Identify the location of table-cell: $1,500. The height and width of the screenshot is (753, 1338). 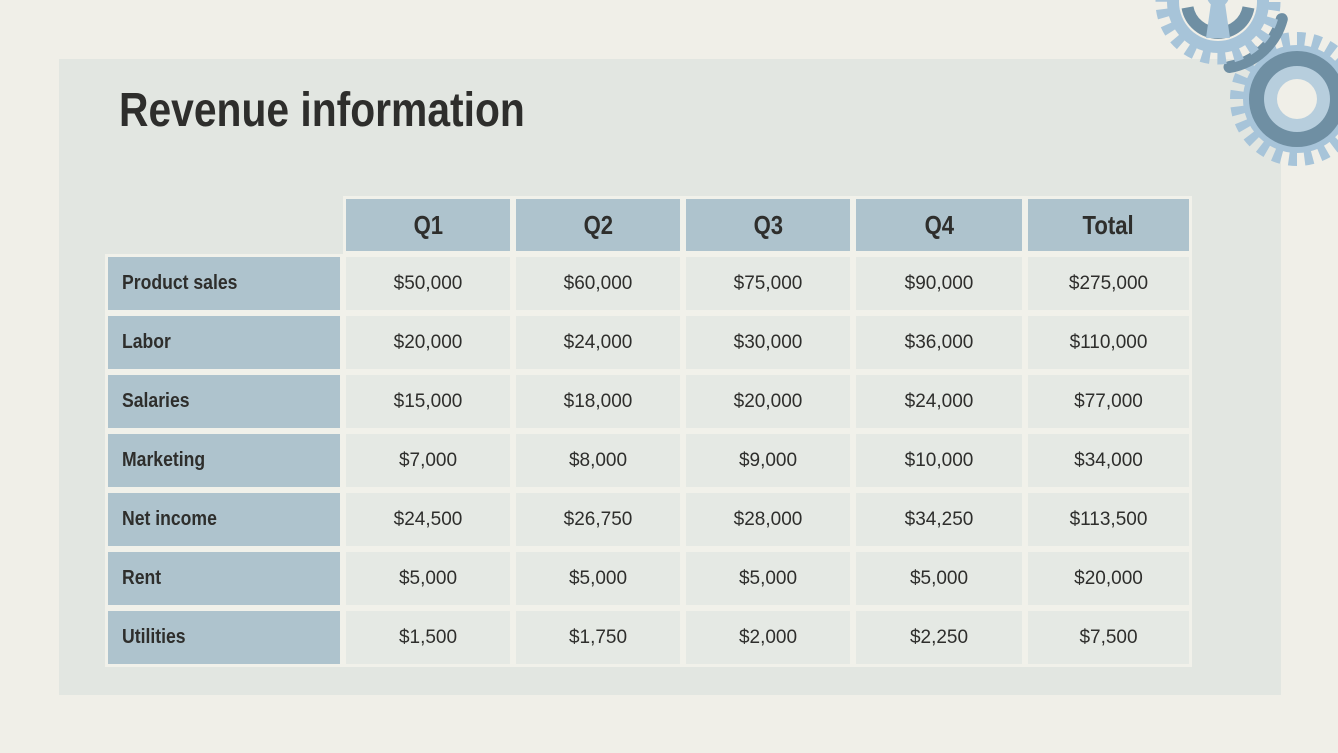
(428, 637).